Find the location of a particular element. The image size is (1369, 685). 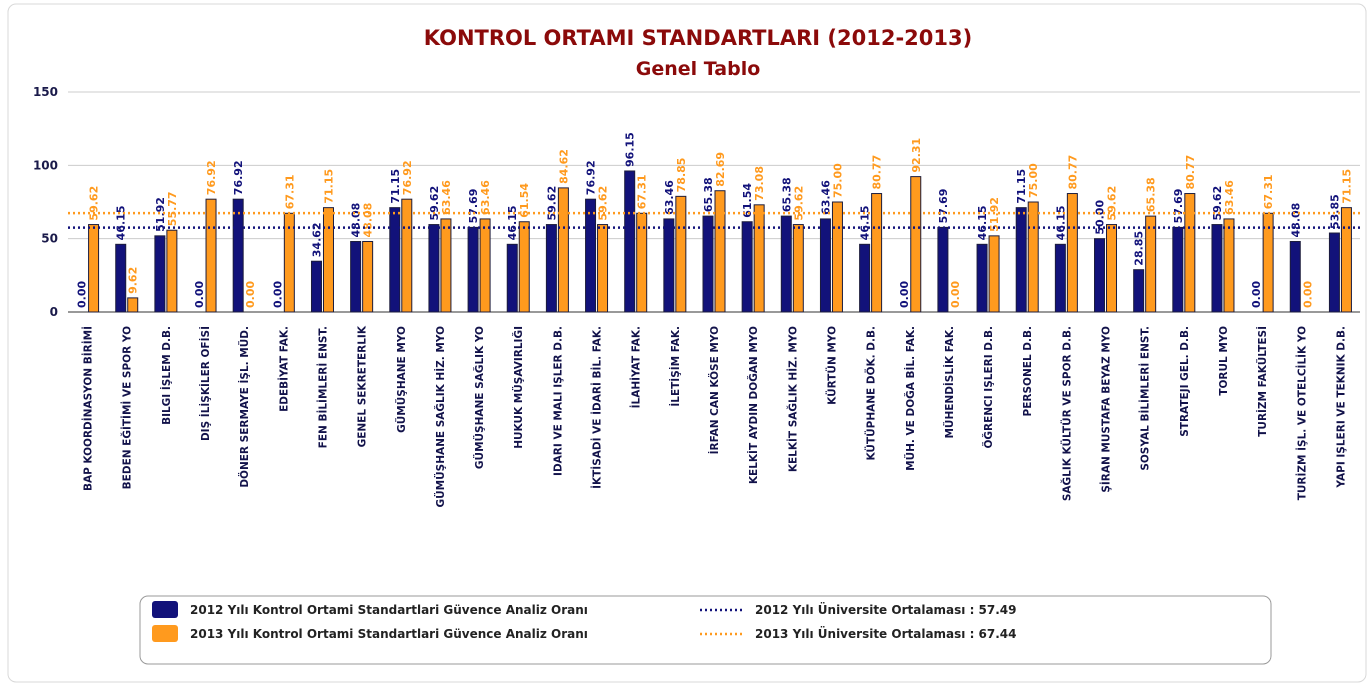

x-tick-label: İKTİSADİ VE İDARİ BİL. FAK. is located at coordinates (597, 407).